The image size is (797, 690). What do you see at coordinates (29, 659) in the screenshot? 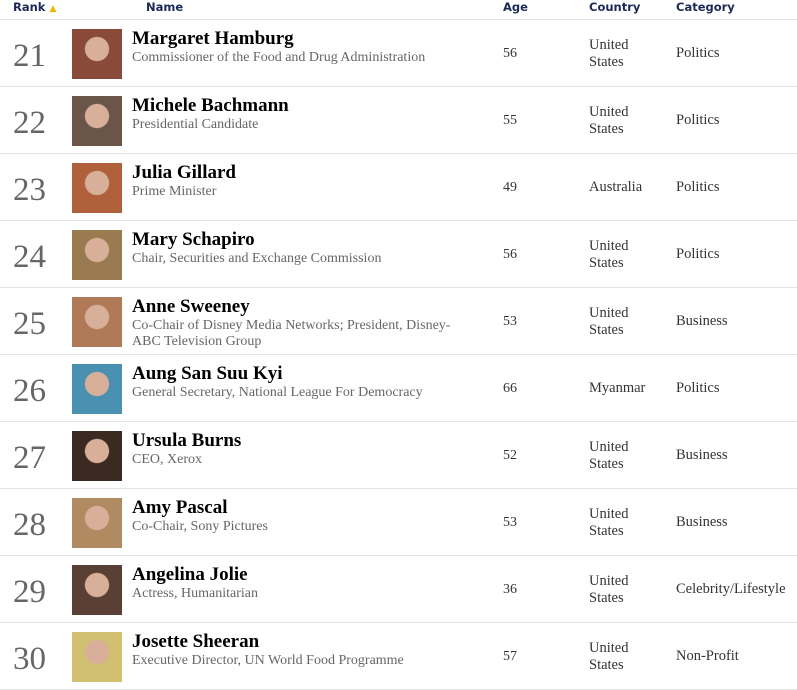
I see `rank-number: 30` at bounding box center [29, 659].